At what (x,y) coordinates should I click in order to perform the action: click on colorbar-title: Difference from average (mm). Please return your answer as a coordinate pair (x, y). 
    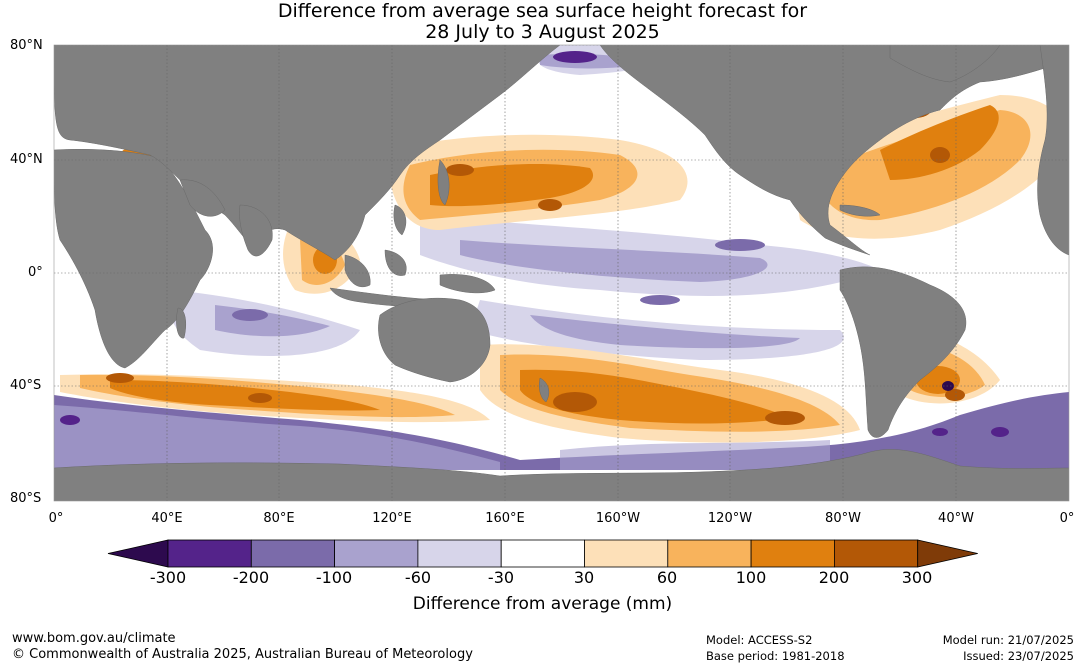
    Looking at the image, I should click on (542, 604).